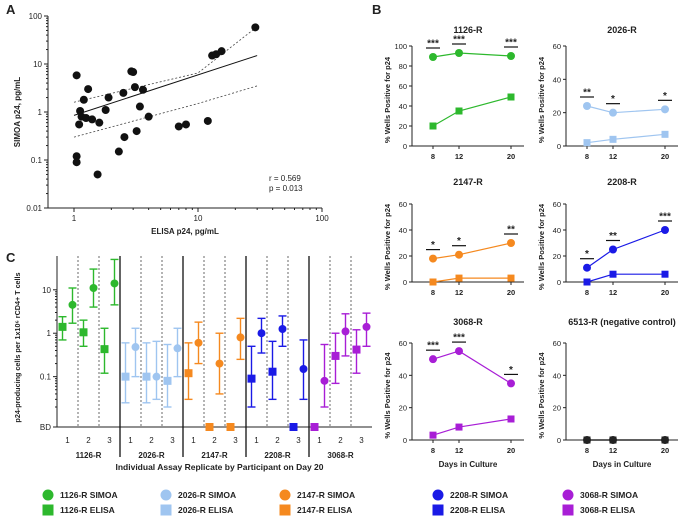  Describe the element at coordinates (468, 182) in the screenshot. I see `subplot-title: 2147-R` at that location.